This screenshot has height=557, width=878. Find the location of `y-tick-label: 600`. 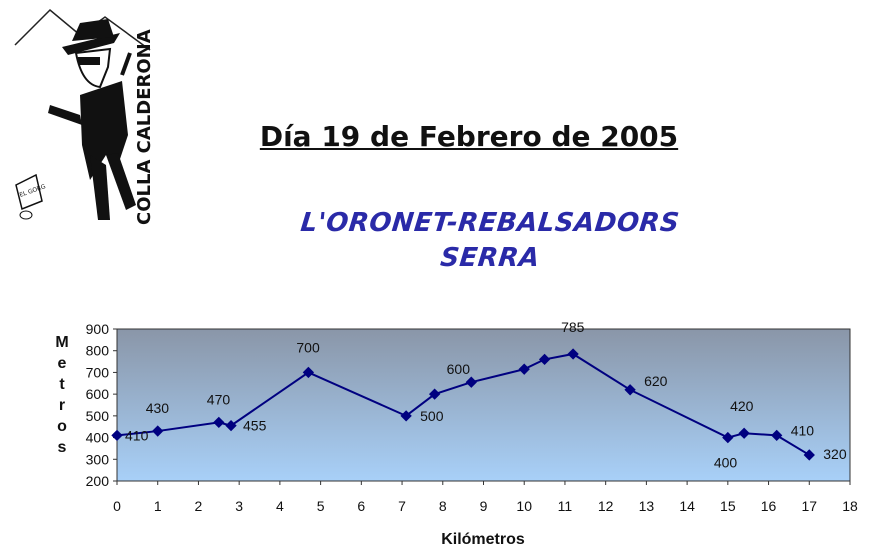

y-tick-label: 600 is located at coordinates (98, 394).